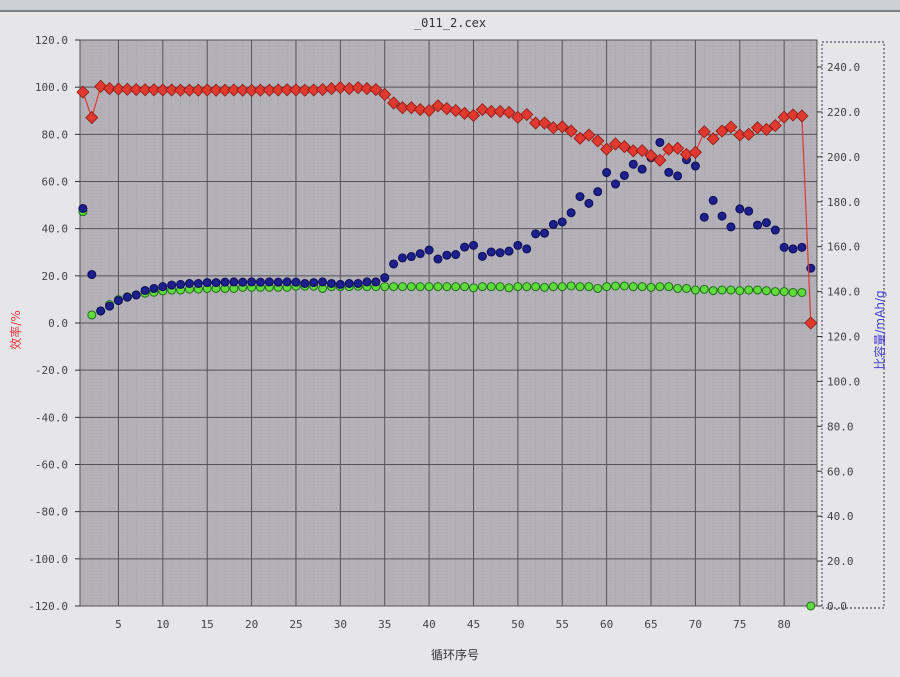  What do you see at coordinates (48, 606) in the screenshot?
I see `y-left-tick-label: -120.0` at bounding box center [48, 606].